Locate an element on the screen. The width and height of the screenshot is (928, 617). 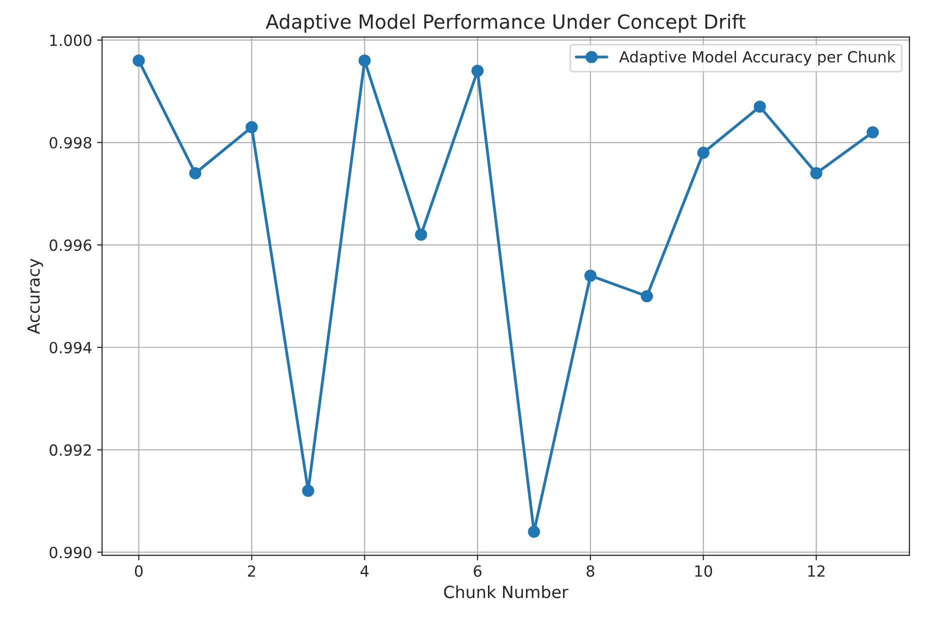
x-tick-label: 12 is located at coordinates (816, 571).